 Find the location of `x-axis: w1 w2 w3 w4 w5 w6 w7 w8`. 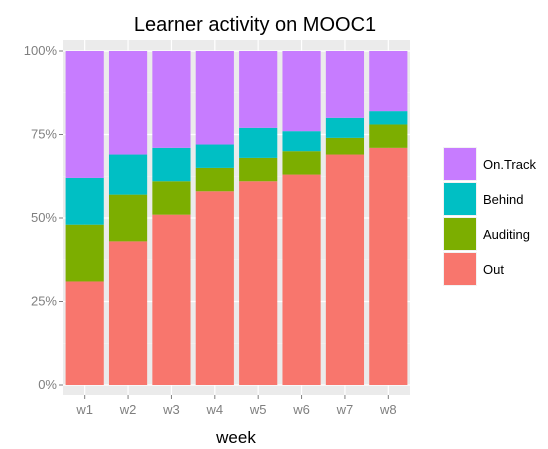

x-axis: w1 w2 w3 w4 w5 w6 w7 w8 is located at coordinates (236, 406).